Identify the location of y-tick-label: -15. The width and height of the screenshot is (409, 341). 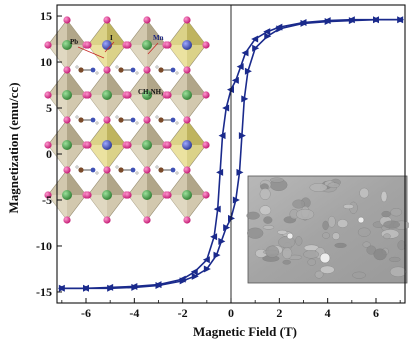
(44, 292).